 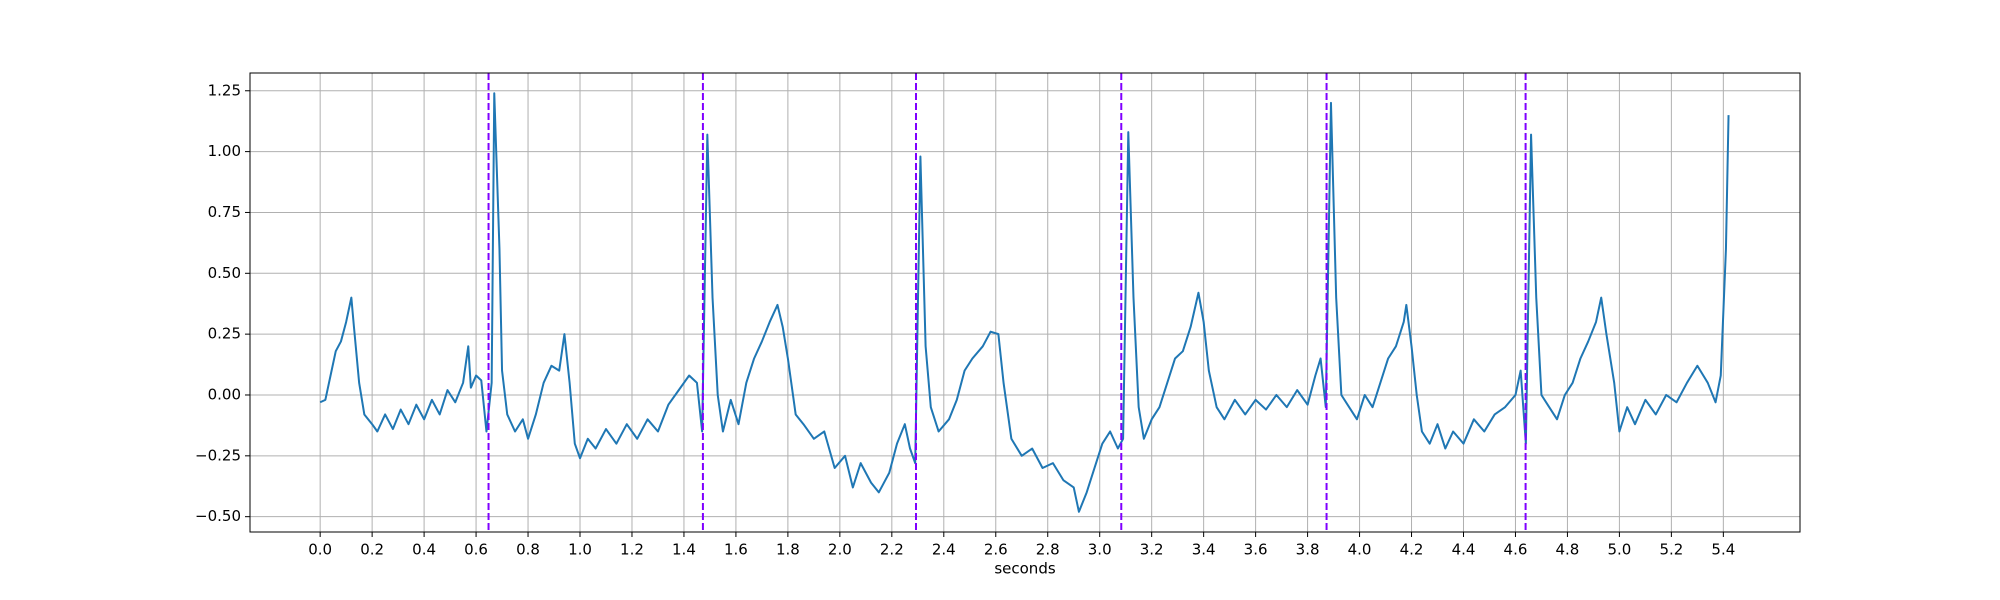 I want to click on y-tick-label: −0.50, so click(x=218, y=516).